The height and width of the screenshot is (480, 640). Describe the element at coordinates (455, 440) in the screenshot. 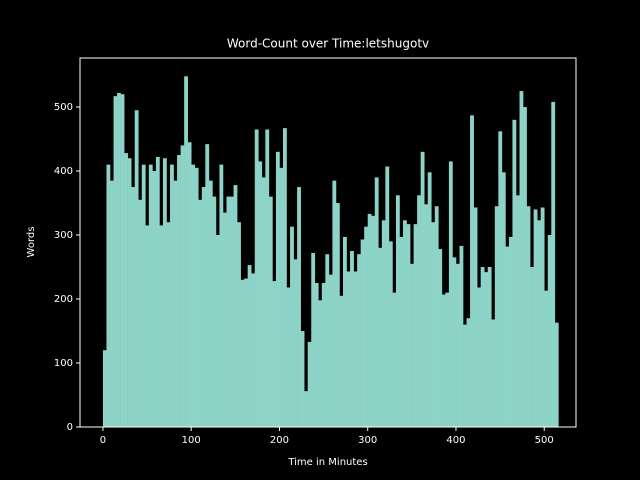

I see `x-tick-label: 400` at that location.